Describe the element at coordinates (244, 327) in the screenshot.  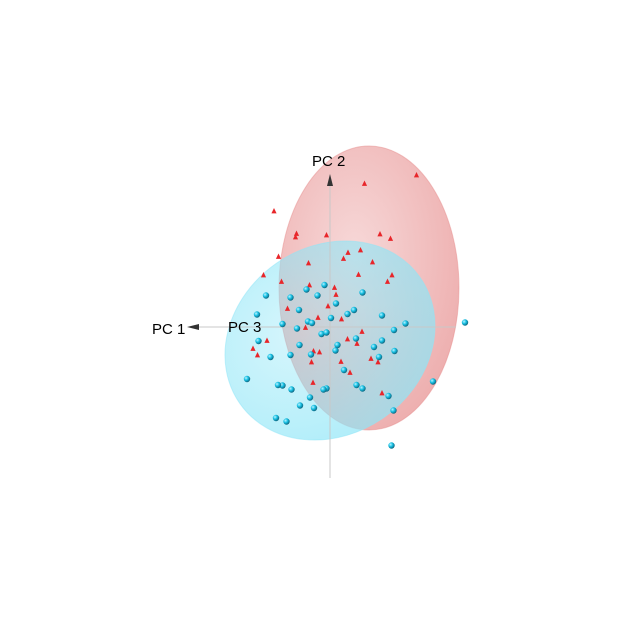
I see `pc3-axis-label: PC 3` at that location.